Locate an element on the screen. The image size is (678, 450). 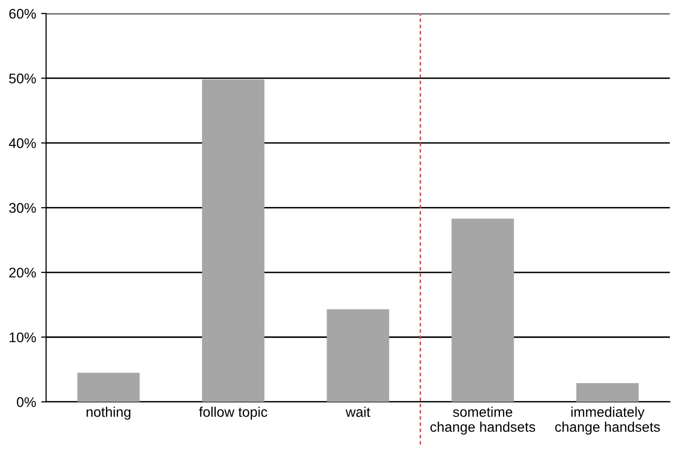
y-tick-label: 10% is located at coordinates (23, 337).